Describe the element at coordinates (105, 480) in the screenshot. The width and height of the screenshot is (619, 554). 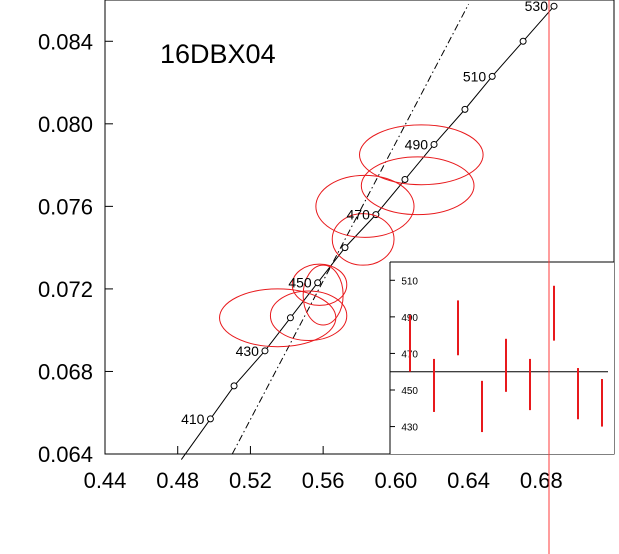
I see `x-tick-label: 0.44` at that location.